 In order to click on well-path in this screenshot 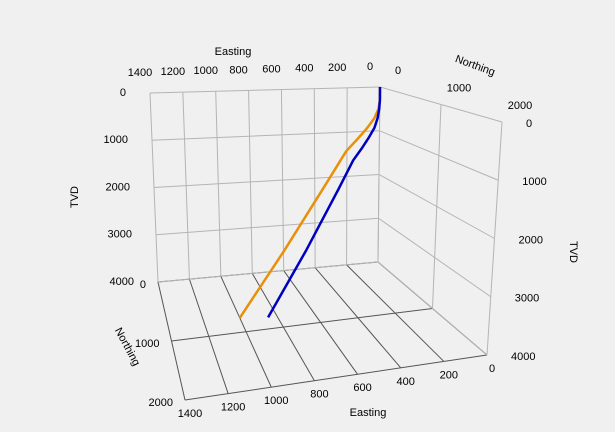, I will do `click(324, 202)`.